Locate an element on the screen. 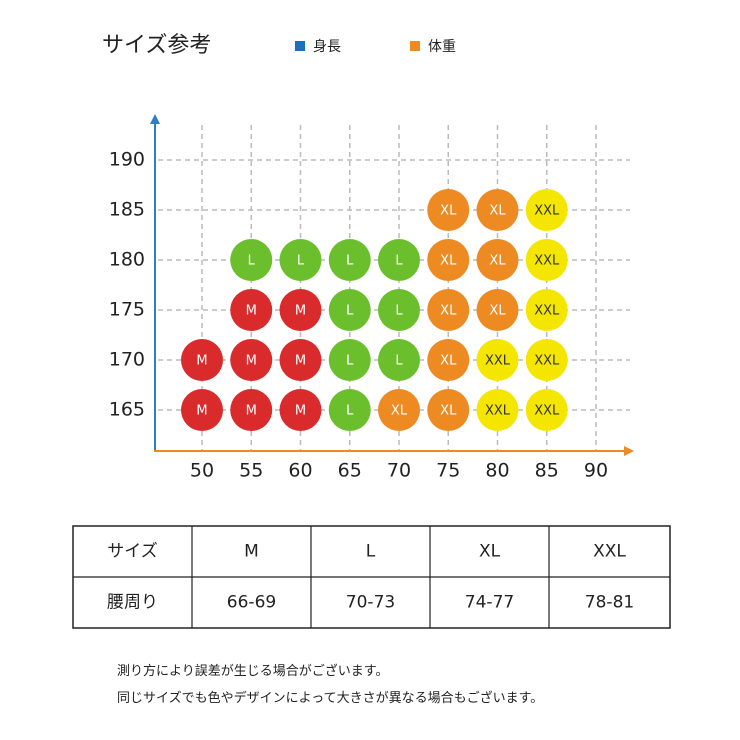 This screenshot has height=740, width=740. y-axis-arrow is located at coordinates (155, 119).